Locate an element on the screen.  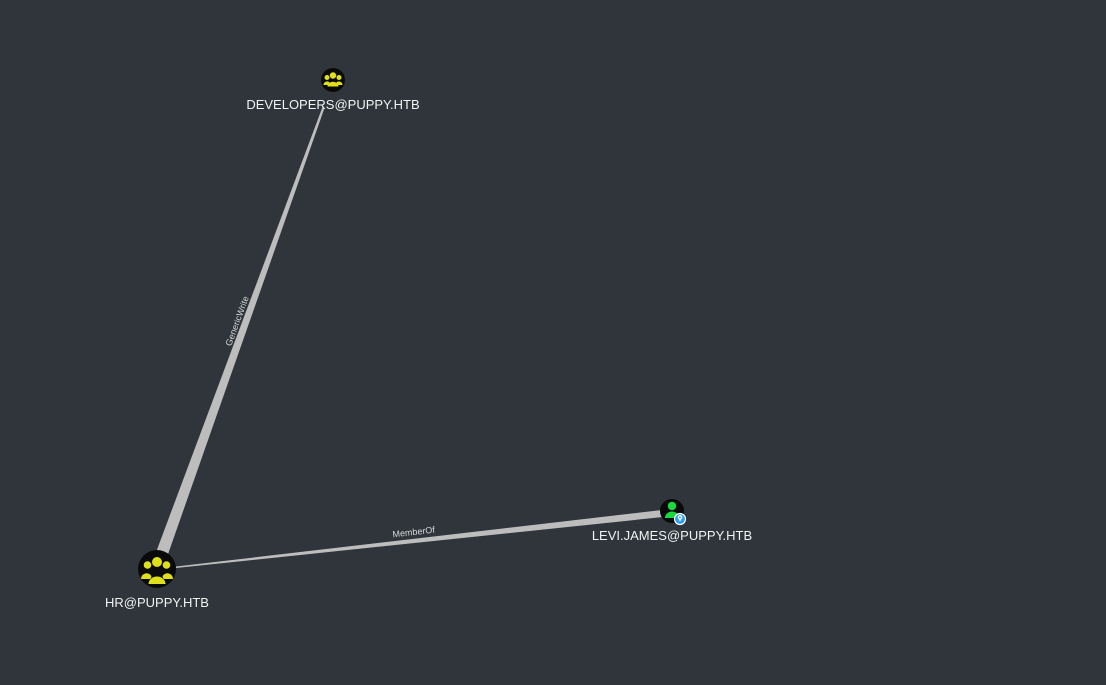
edge-memberof: MemberOf is located at coordinates (419, 539).